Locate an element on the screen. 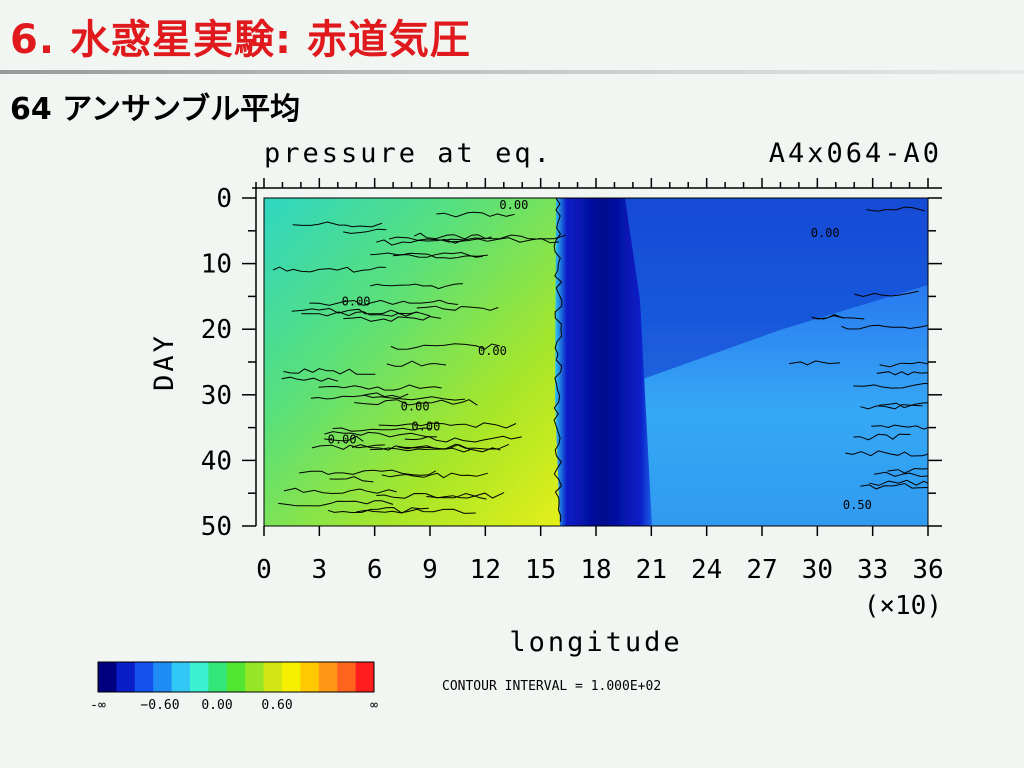  chart-title: pressure at eq. is located at coordinates (408, 153).